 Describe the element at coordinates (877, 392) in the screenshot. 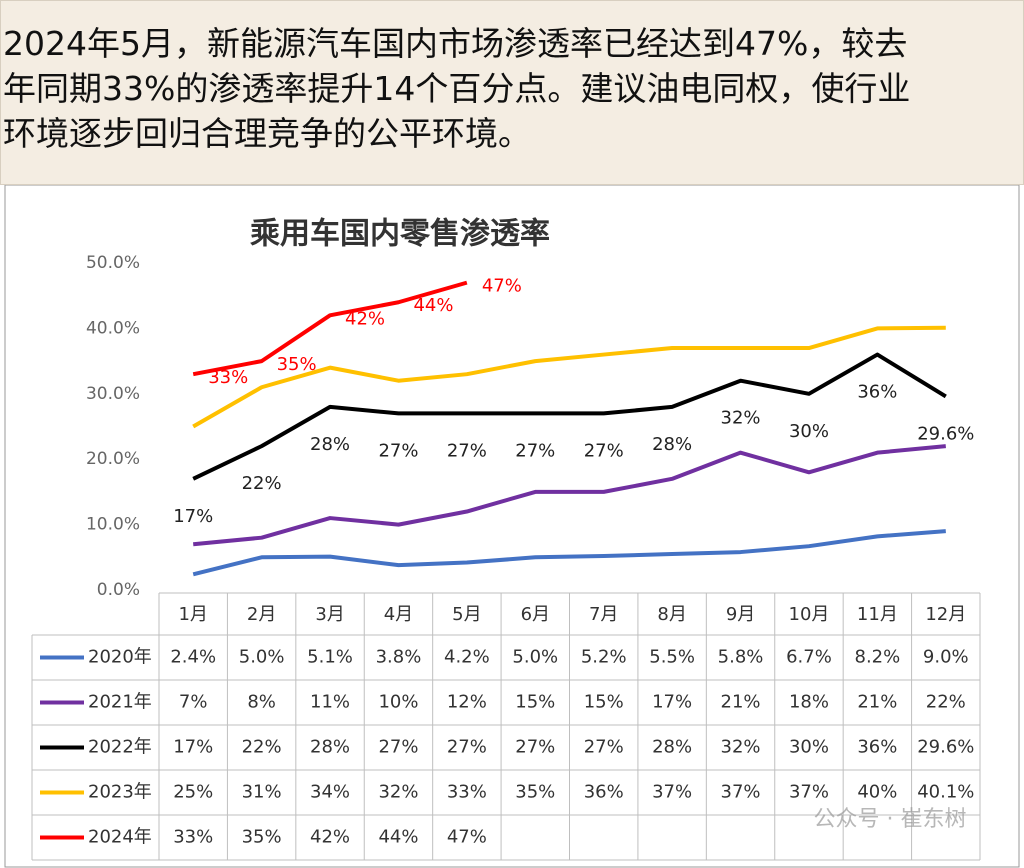

I see `data-label: 36%` at that location.